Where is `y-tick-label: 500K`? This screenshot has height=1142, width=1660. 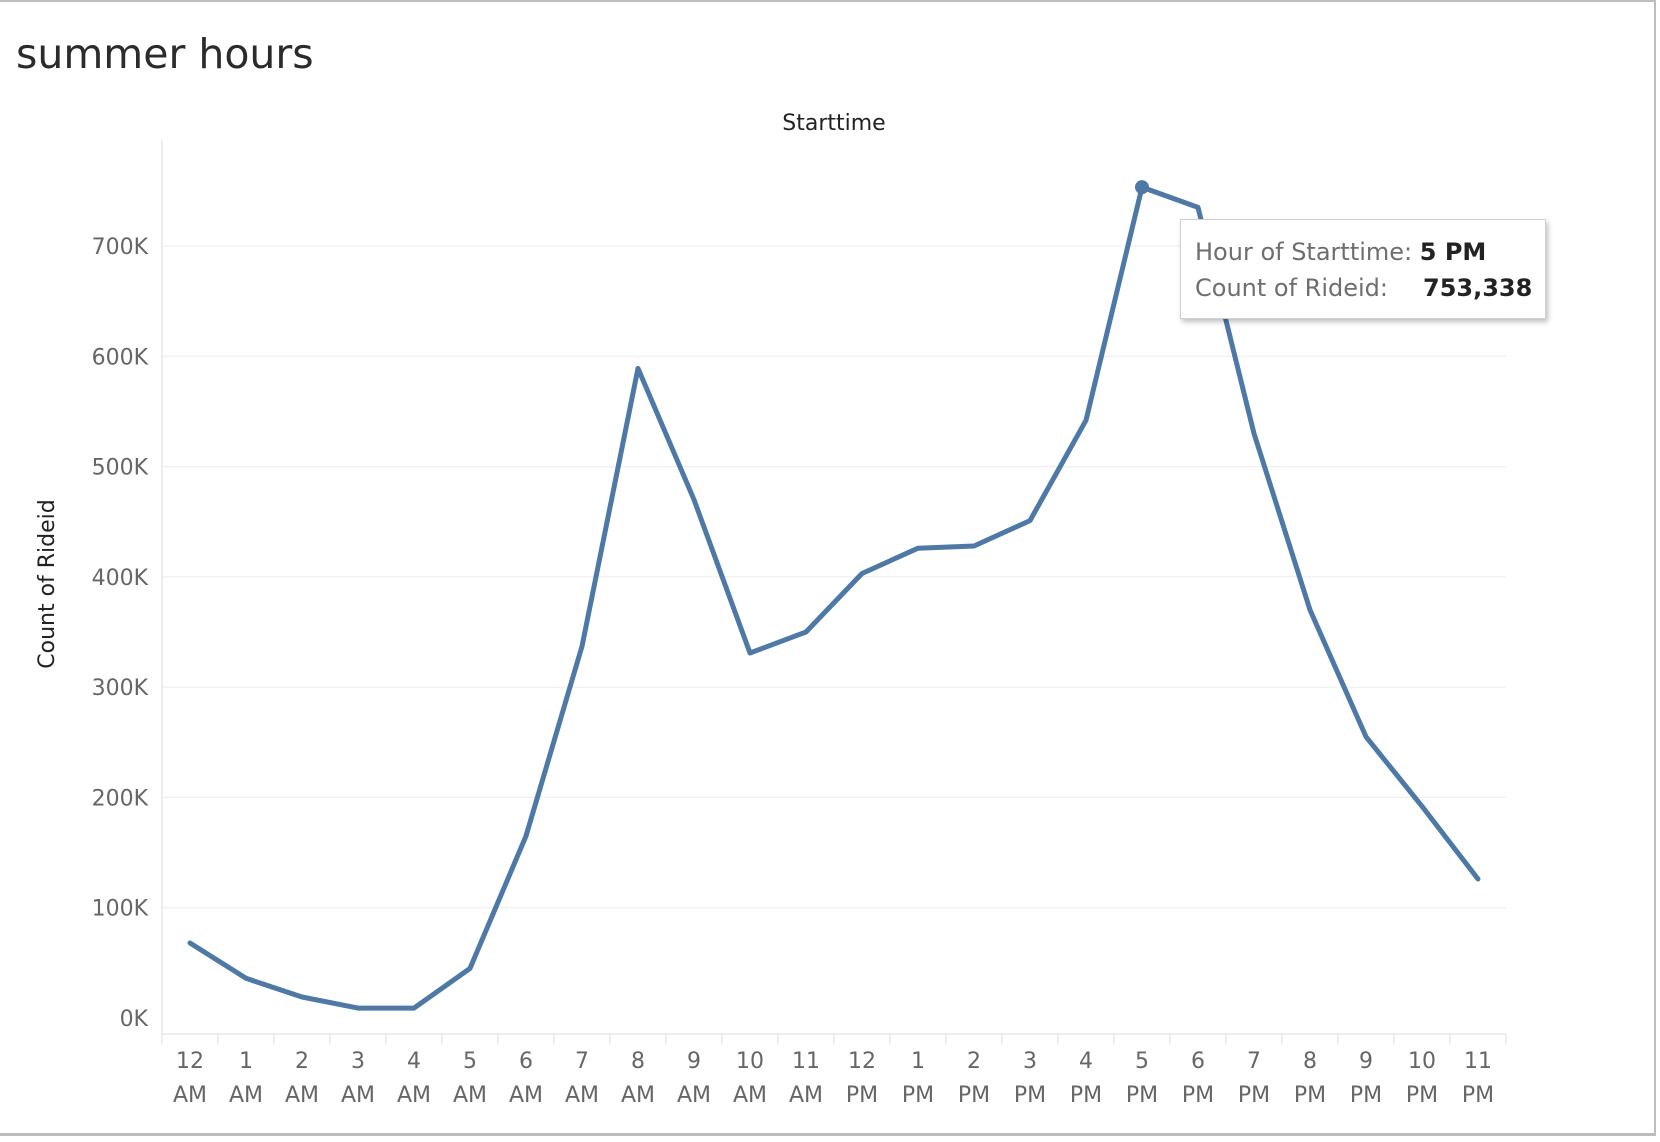
y-tick-label: 500K is located at coordinates (120, 468).